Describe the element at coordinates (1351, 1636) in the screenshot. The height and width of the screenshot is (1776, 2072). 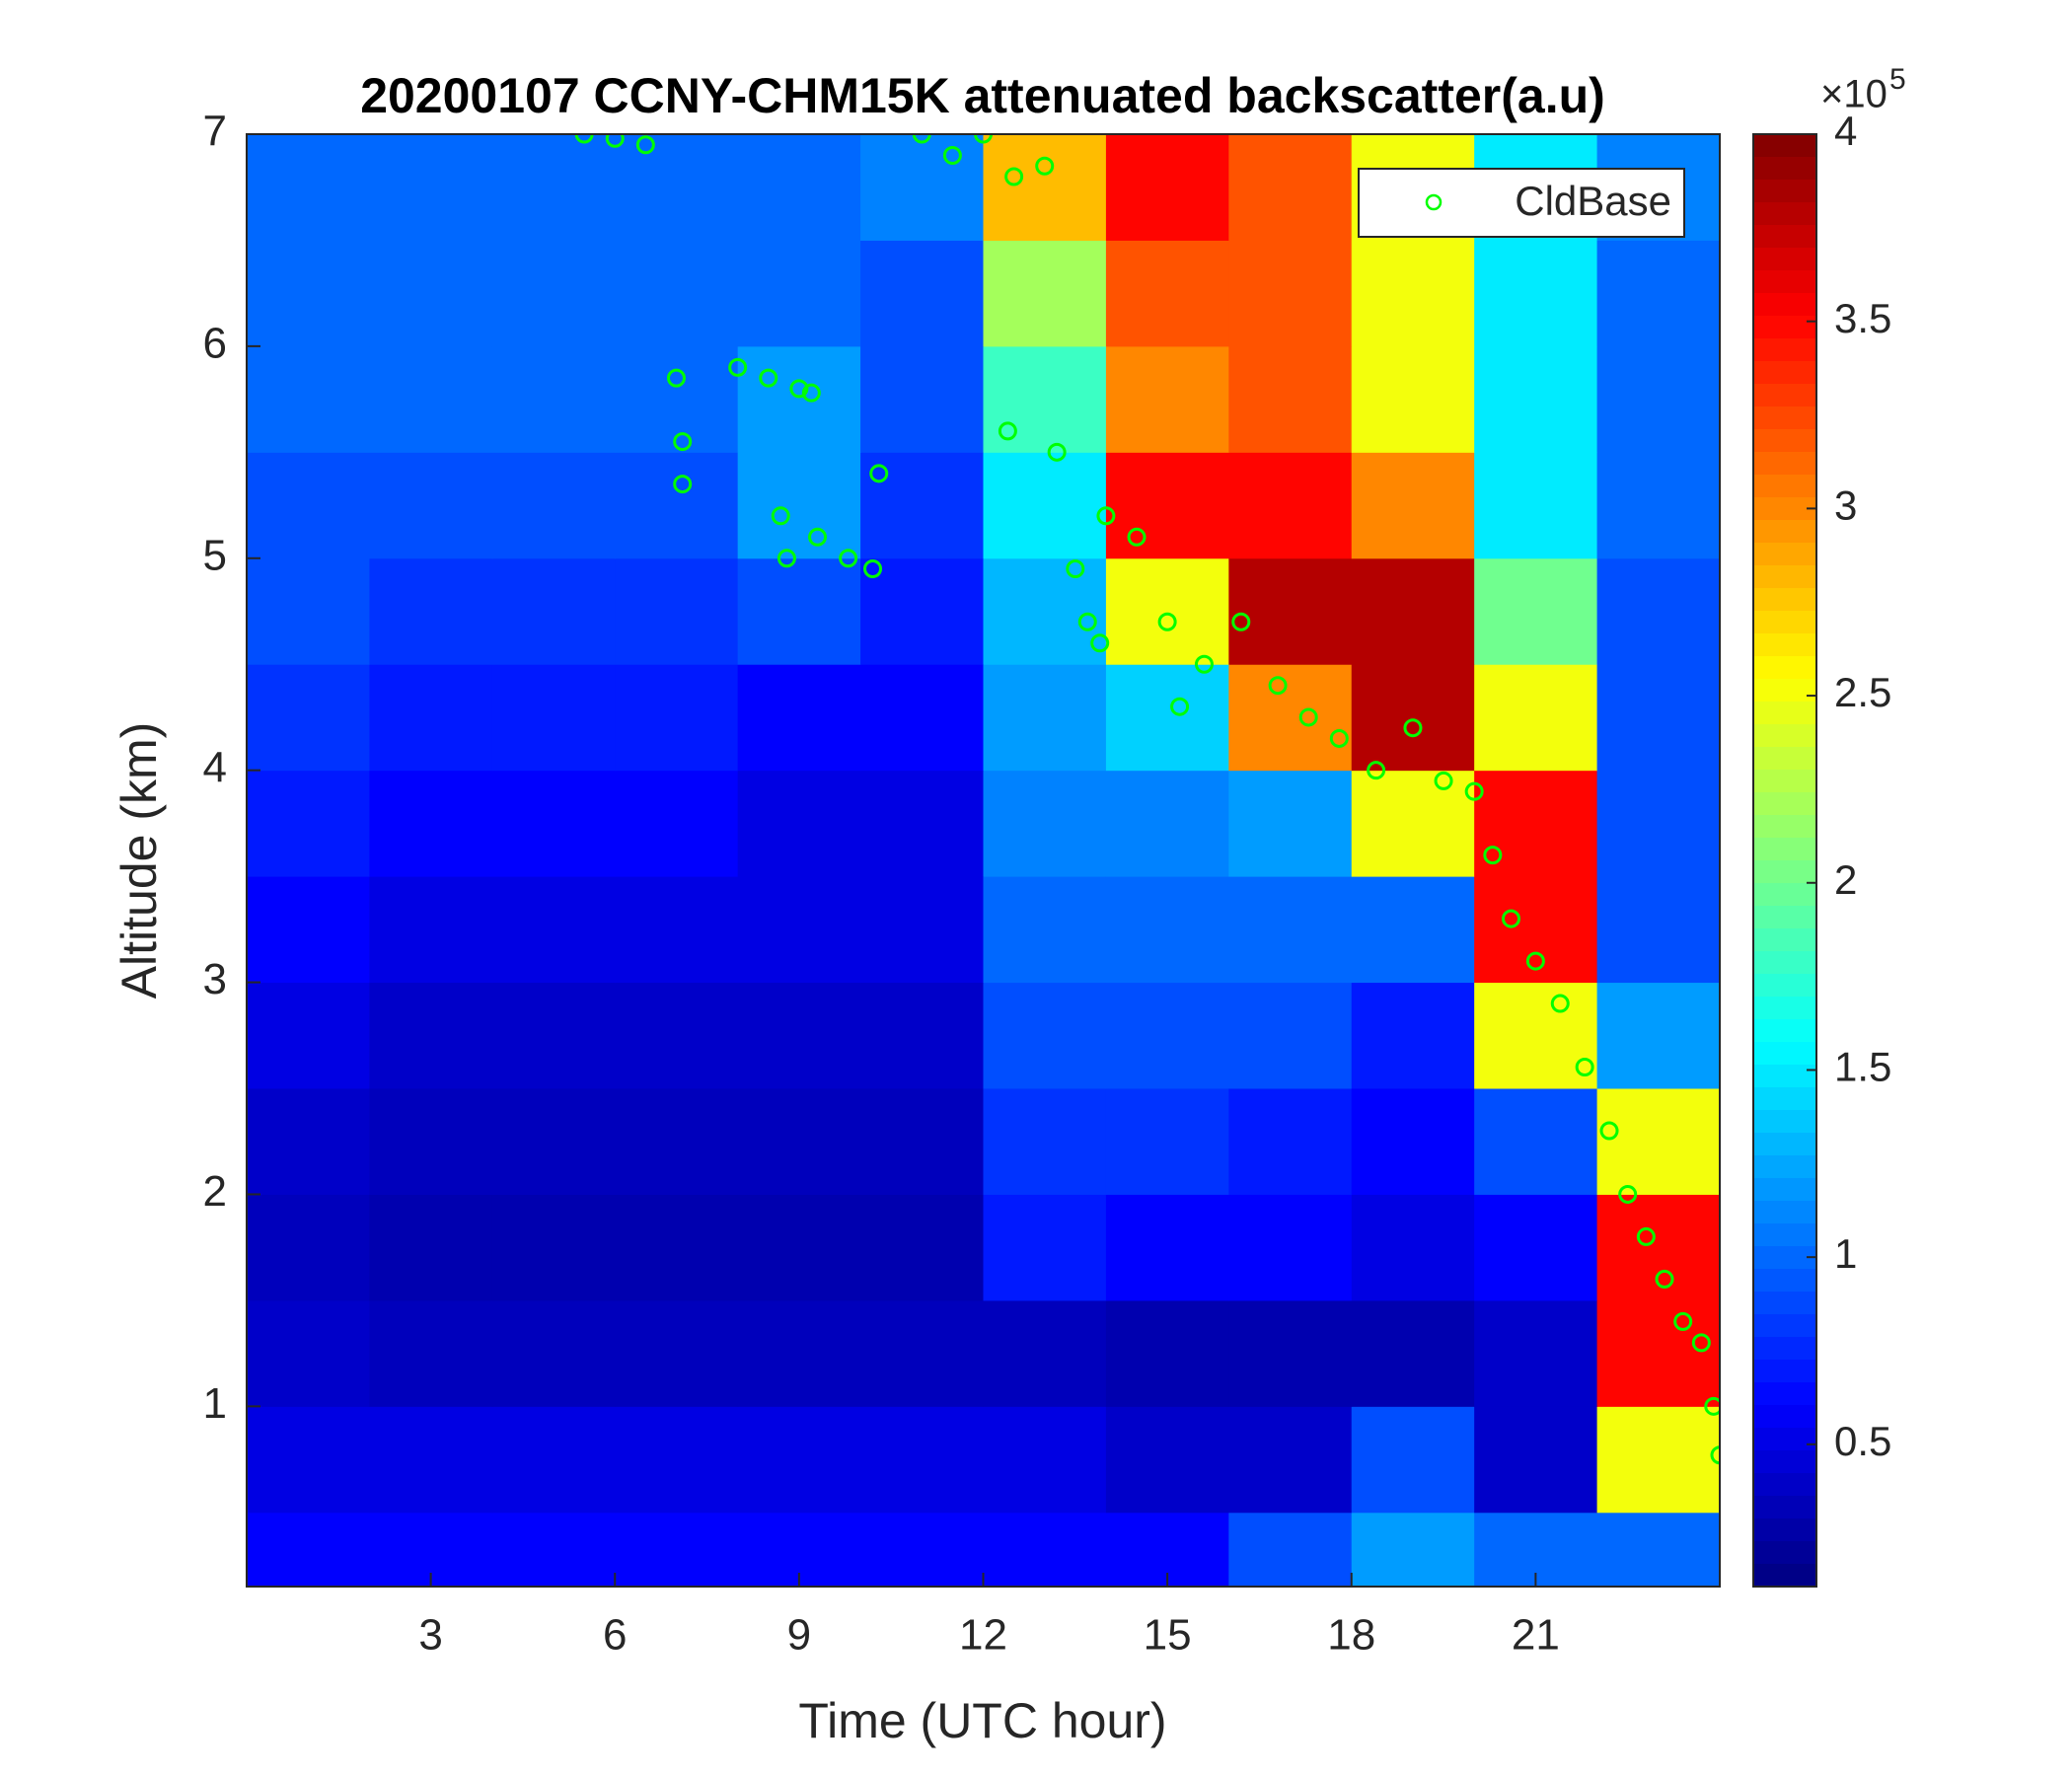
I see `x-tick-label: 18` at that location.